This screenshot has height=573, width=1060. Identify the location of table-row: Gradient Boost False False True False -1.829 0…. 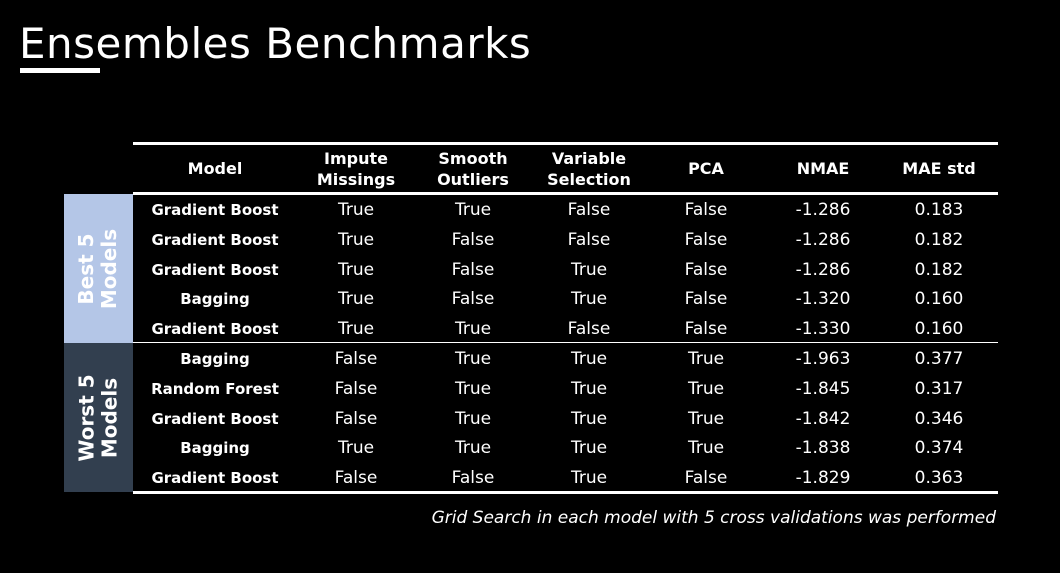
(565, 478).